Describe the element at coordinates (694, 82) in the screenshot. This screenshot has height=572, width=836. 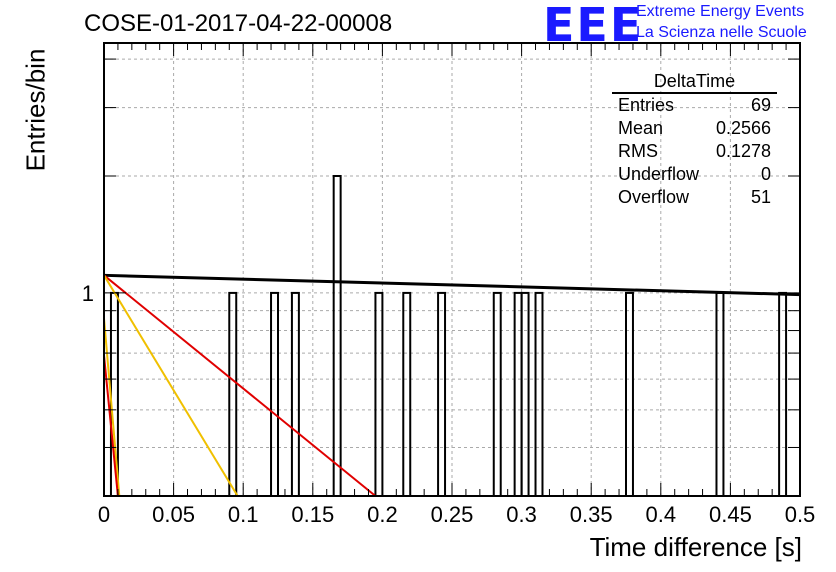
I see `stats-title: DeltaTime` at that location.